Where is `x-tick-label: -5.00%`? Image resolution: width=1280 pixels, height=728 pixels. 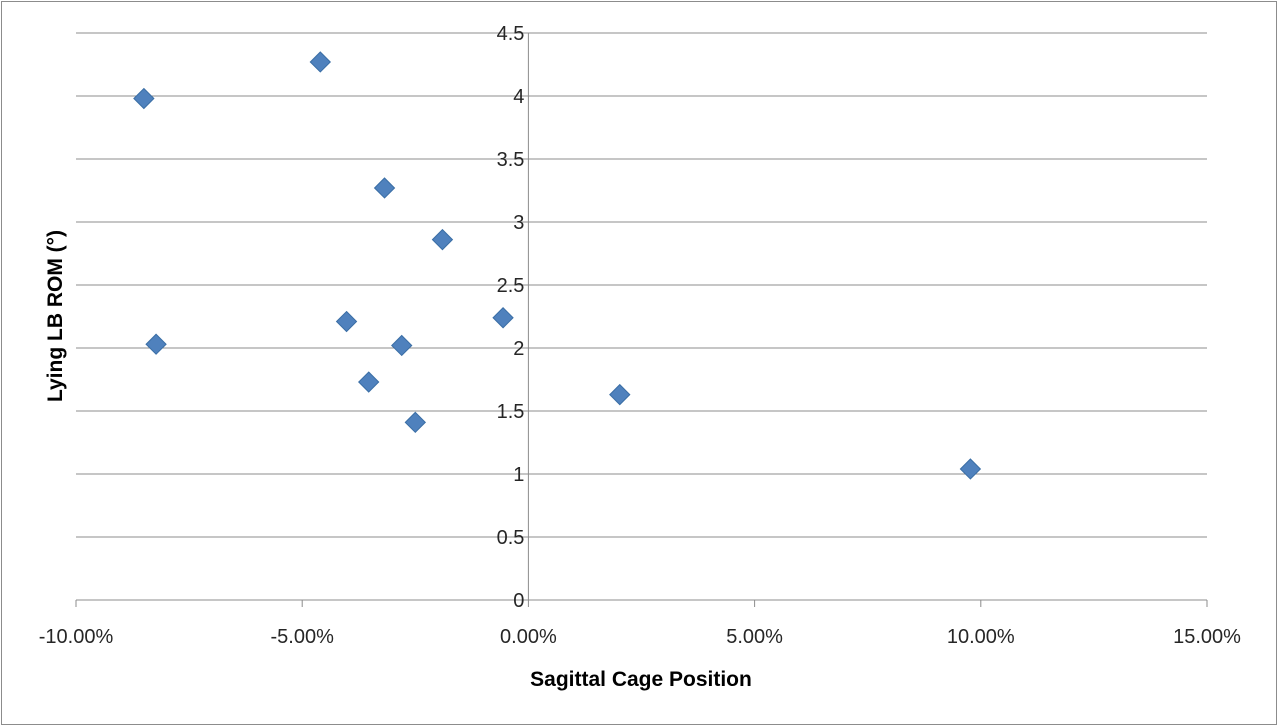 x-tick-label: -5.00% is located at coordinates (303, 637).